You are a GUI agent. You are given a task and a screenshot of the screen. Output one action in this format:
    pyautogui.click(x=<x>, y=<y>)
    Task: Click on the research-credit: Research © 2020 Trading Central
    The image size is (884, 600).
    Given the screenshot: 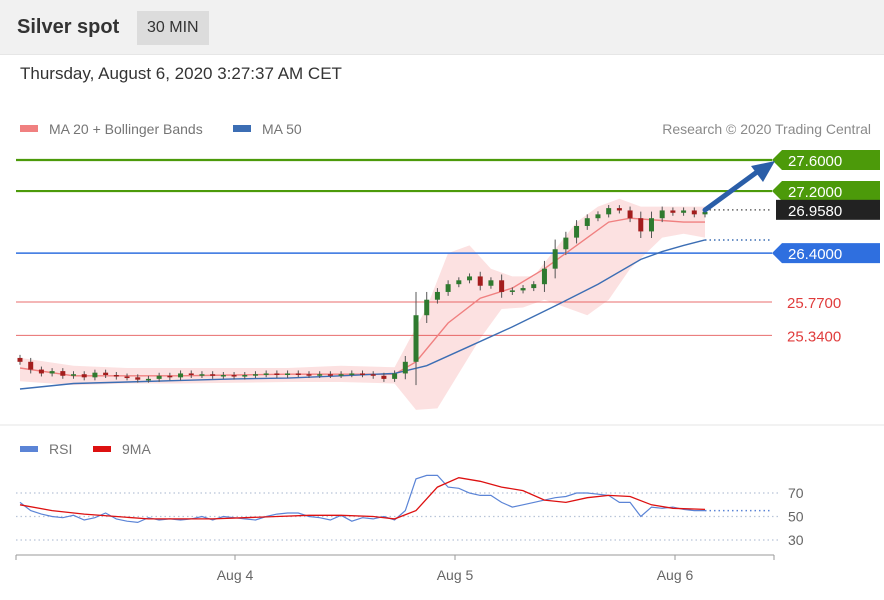 What is the action you would take?
    pyautogui.click(x=766, y=129)
    